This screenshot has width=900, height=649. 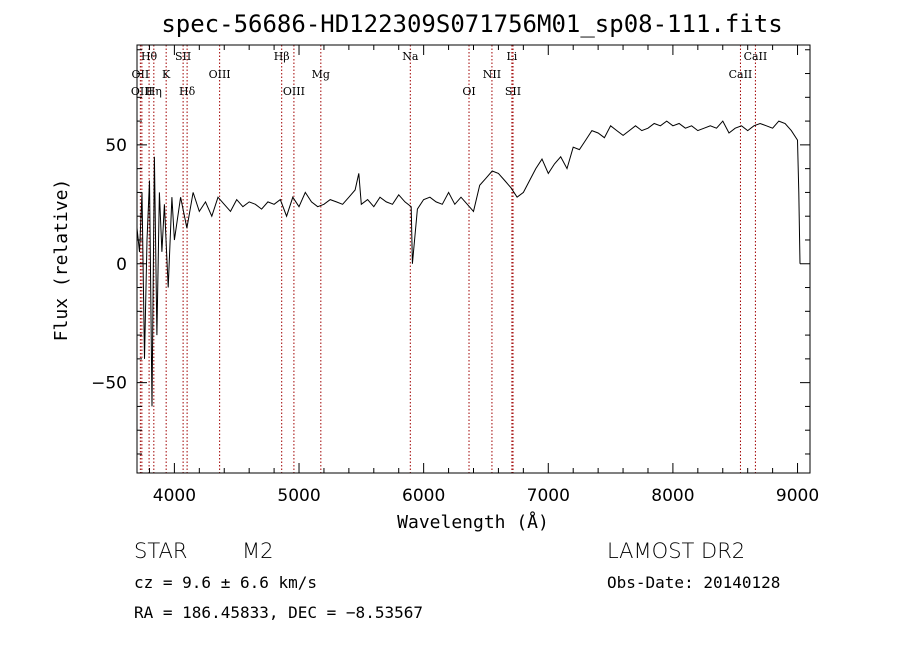 What do you see at coordinates (672, 496) in the screenshot?
I see `x-tick-label: 8000` at bounding box center [672, 496].